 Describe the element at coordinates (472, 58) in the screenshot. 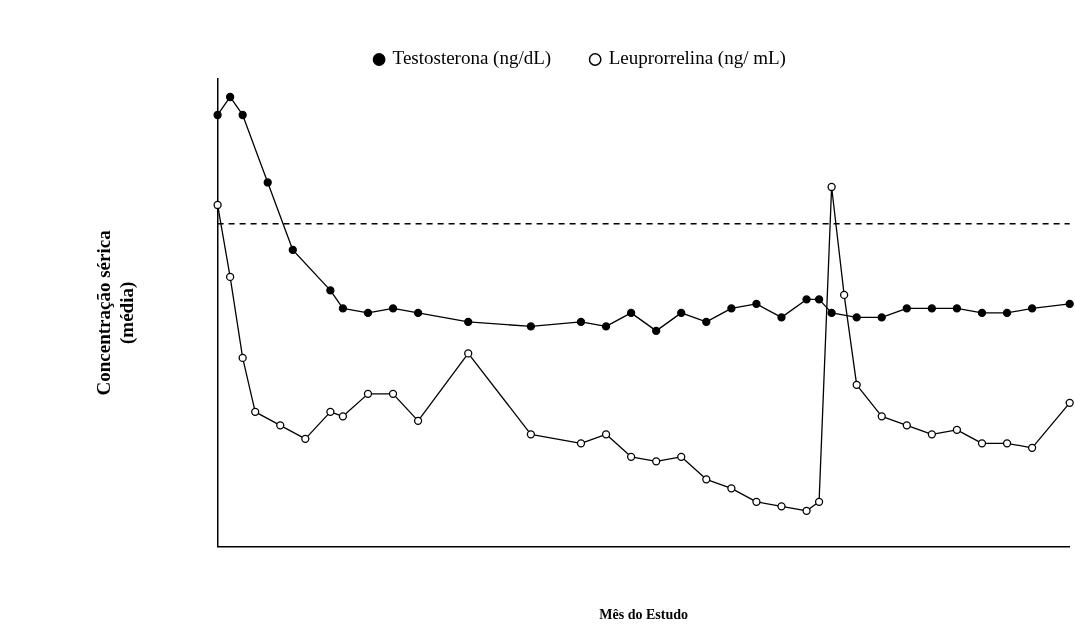

I see `legend-label: Testosterona (ng/dL)` at that location.